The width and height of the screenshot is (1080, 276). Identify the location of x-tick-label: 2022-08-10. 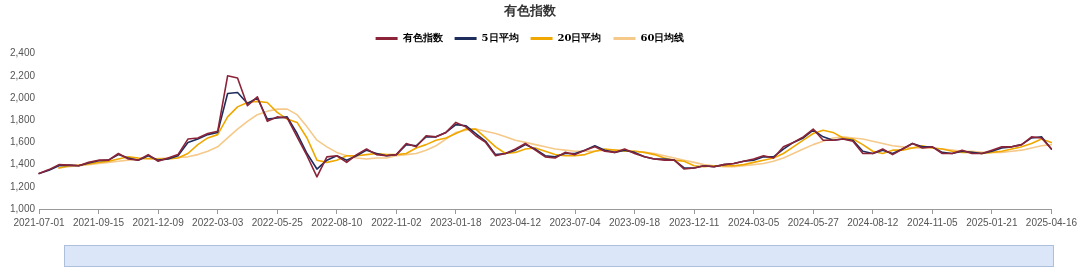
(337, 222).